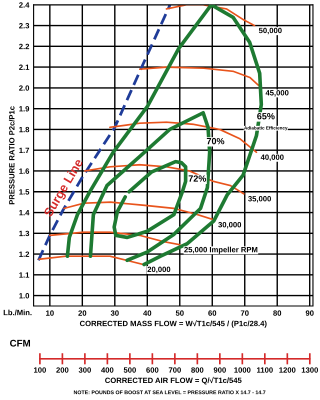  I want to click on text: CFM, so click(20, 343).